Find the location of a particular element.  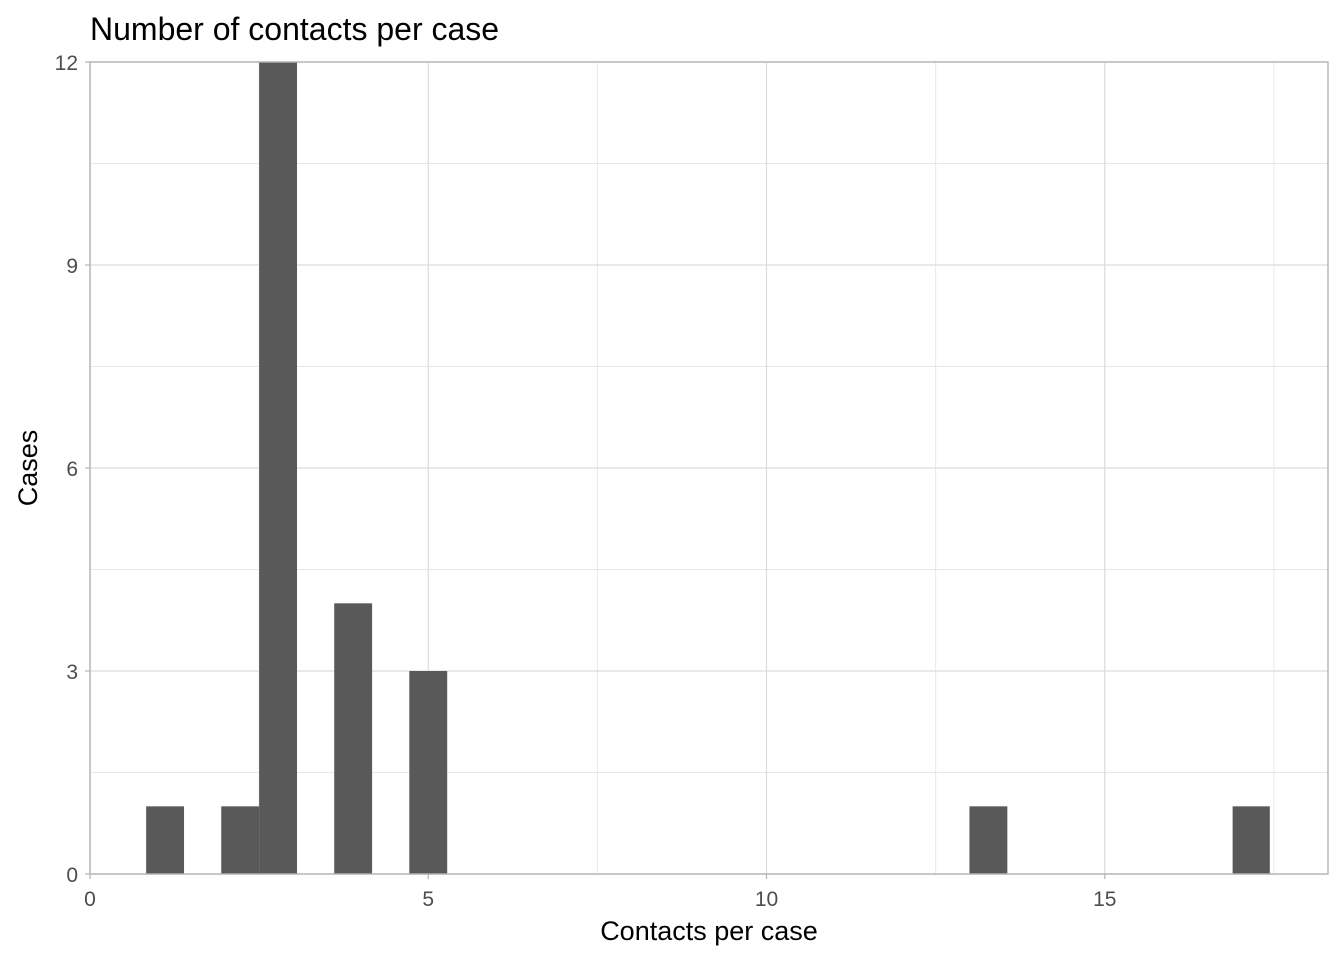

y-axis-ticks: 0 3 6 9 12 is located at coordinates (72, 469).